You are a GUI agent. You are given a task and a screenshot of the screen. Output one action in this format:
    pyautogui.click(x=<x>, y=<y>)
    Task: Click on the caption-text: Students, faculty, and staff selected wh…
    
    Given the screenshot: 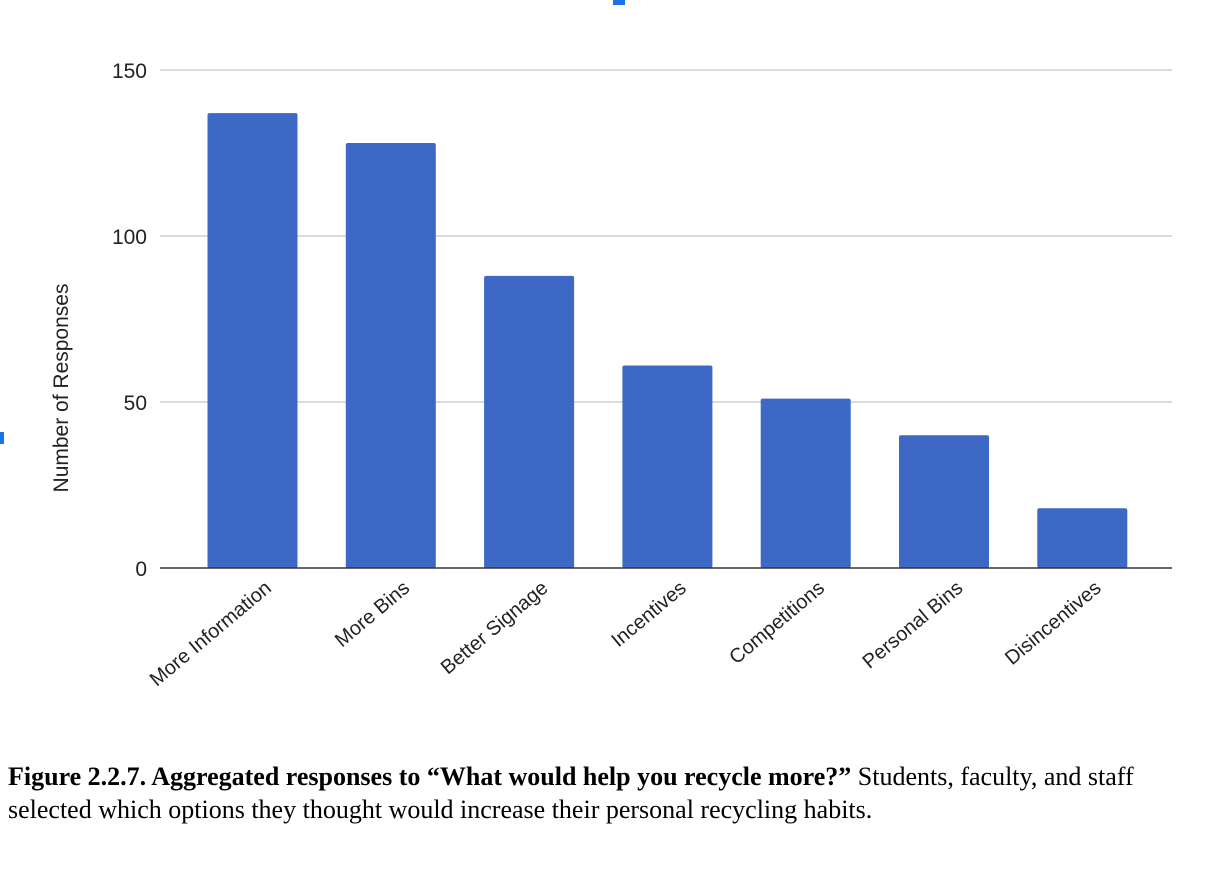 What is the action you would take?
    pyautogui.click(x=571, y=793)
    